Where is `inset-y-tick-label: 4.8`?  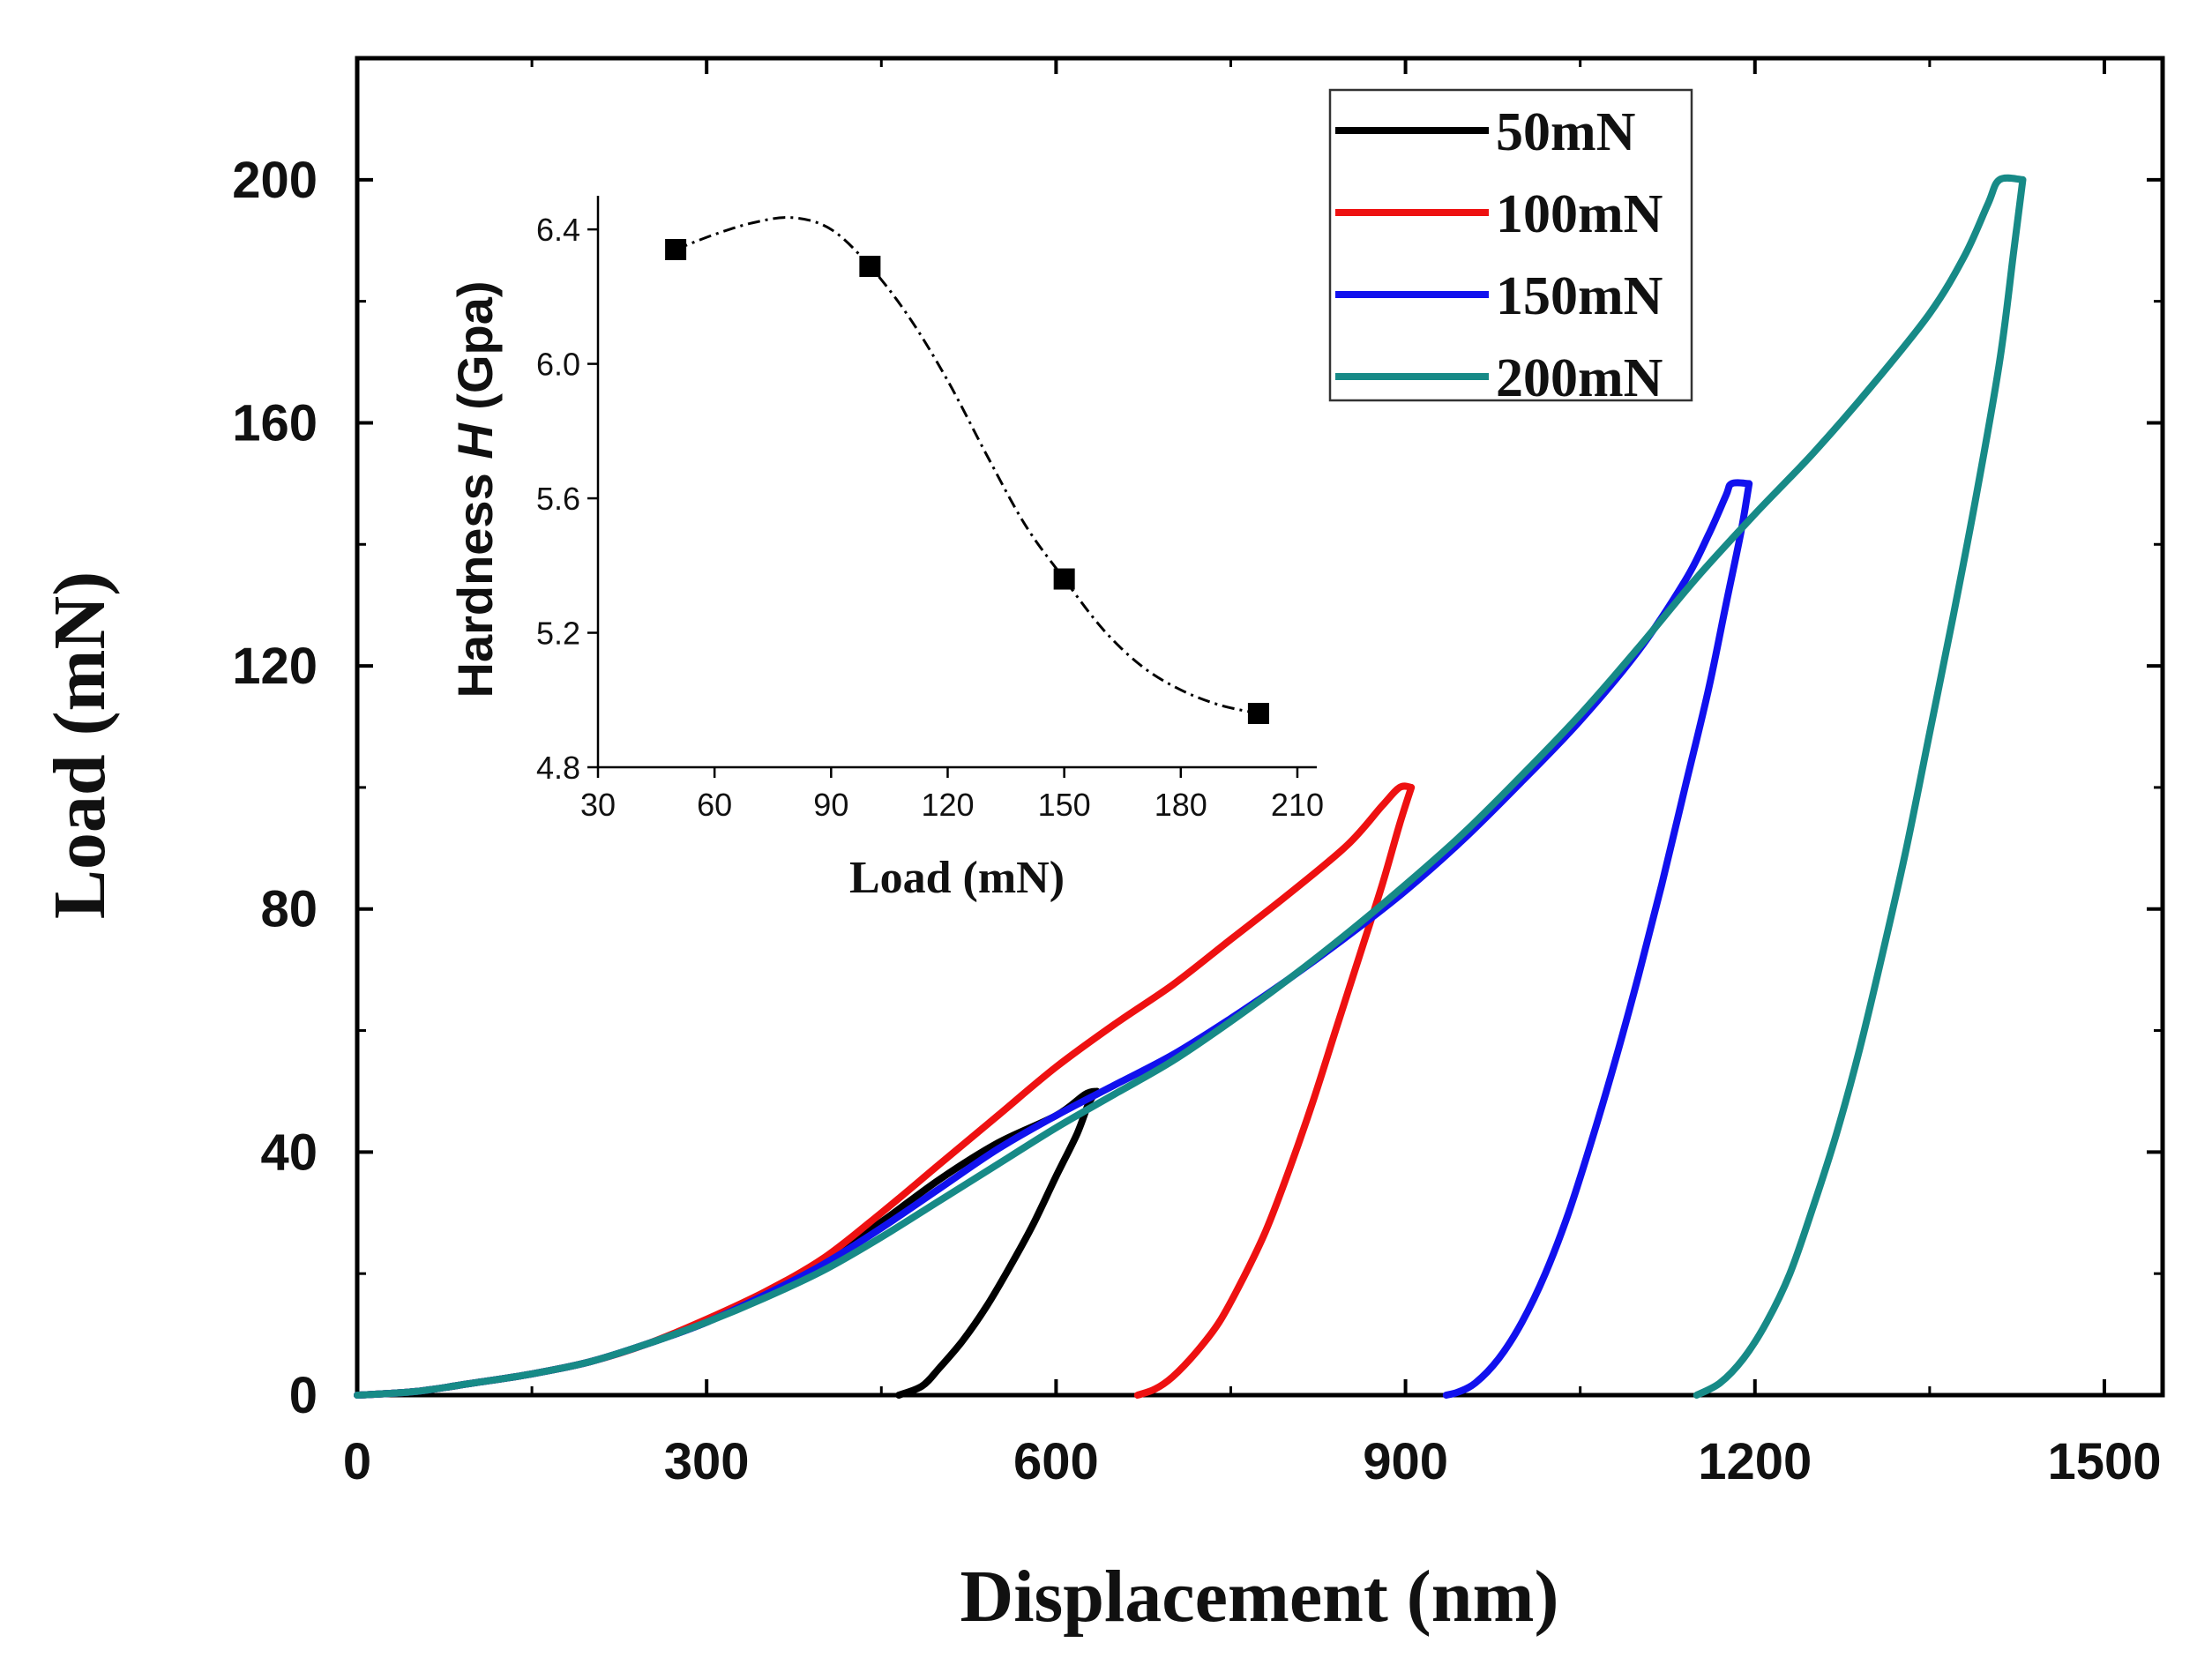
inset-y-tick-label: 4.8 is located at coordinates (558, 768).